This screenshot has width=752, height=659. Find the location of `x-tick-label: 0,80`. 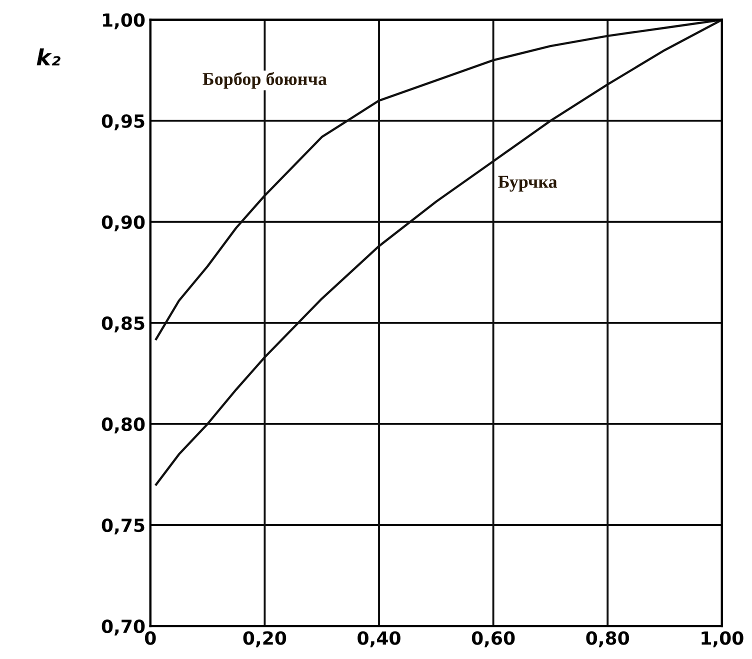

x-tick-label: 0,80 is located at coordinates (608, 639).